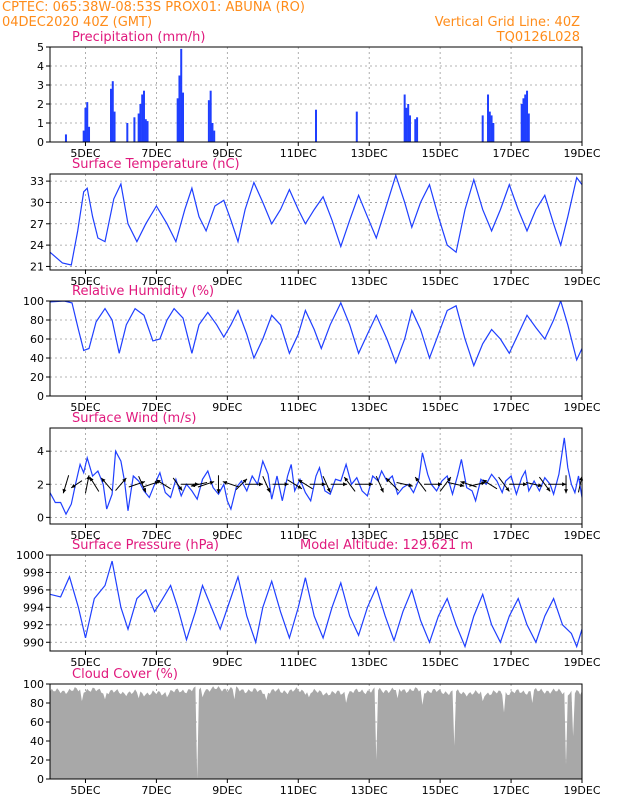 The width and height of the screenshot is (618, 800). What do you see at coordinates (369, 535) in the screenshot?
I see `wind-xtick-label-4: 13DEC` at bounding box center [369, 535].